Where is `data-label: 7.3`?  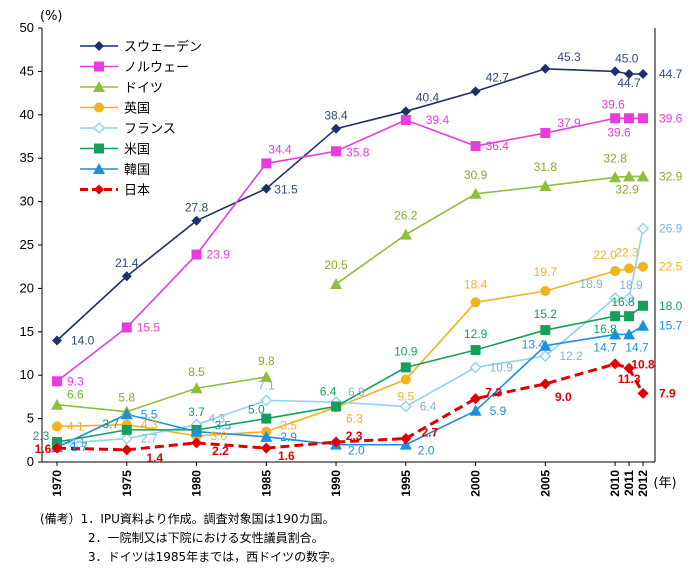 data-label: 7.3 is located at coordinates (493, 393).